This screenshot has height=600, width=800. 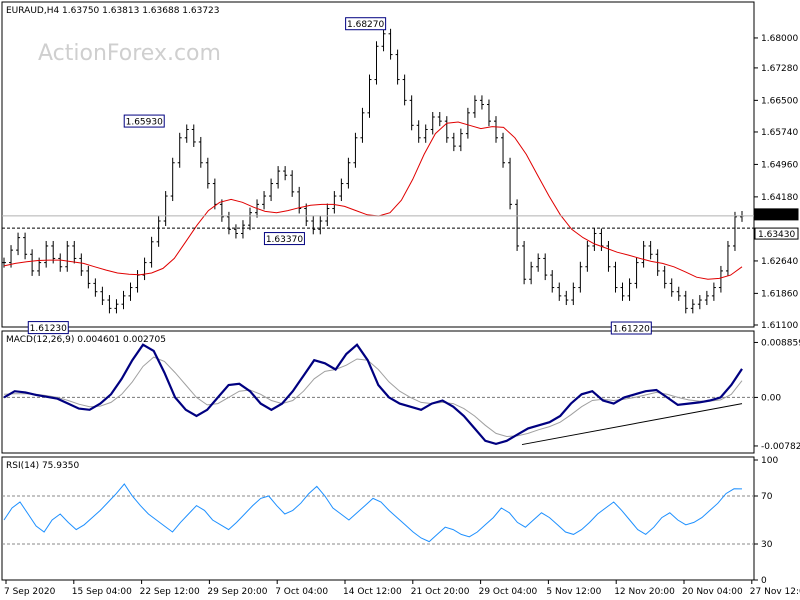 What do you see at coordinates (779, 39) in the screenshot?
I see `price-y-tick-0: 1.68000` at bounding box center [779, 39].